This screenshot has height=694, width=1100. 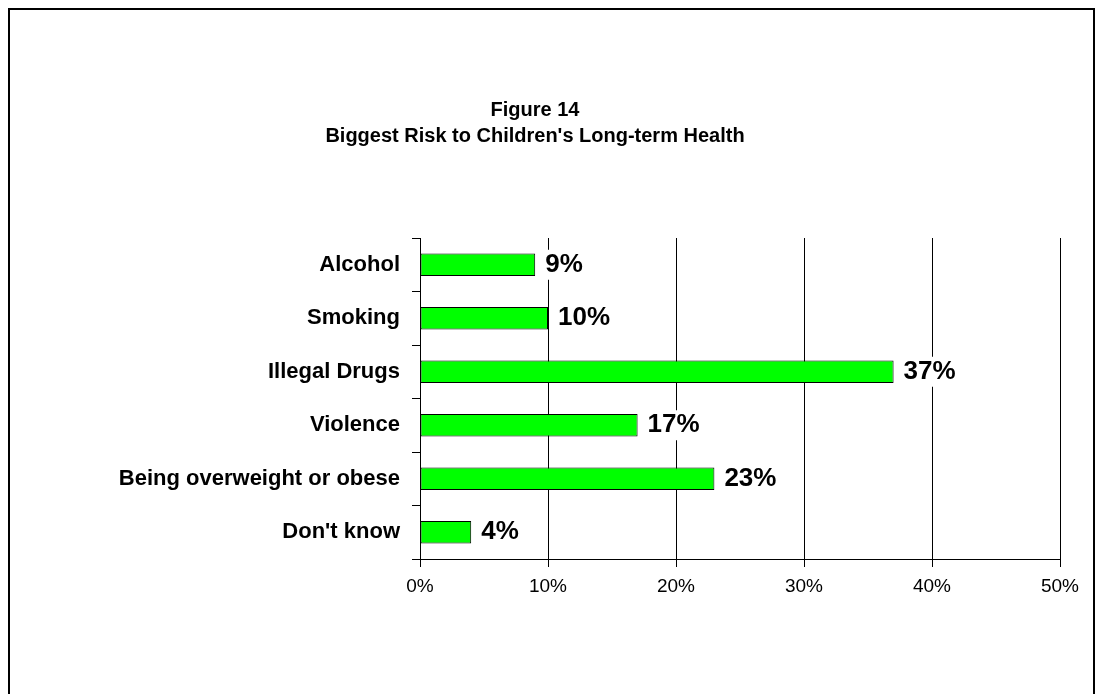 What do you see at coordinates (341, 531) in the screenshot?
I see `y-tick-label: Don't know` at bounding box center [341, 531].